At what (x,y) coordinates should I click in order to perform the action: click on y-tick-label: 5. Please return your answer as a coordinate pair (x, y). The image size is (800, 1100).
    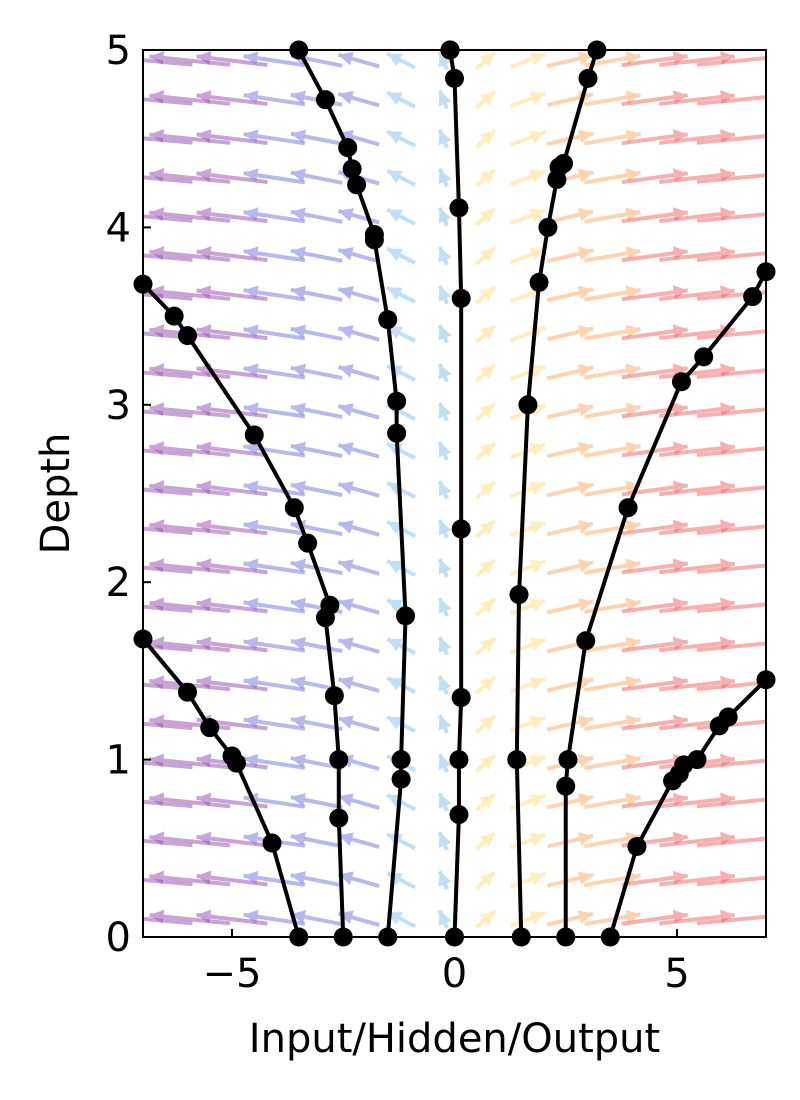
    Looking at the image, I should click on (118, 51).